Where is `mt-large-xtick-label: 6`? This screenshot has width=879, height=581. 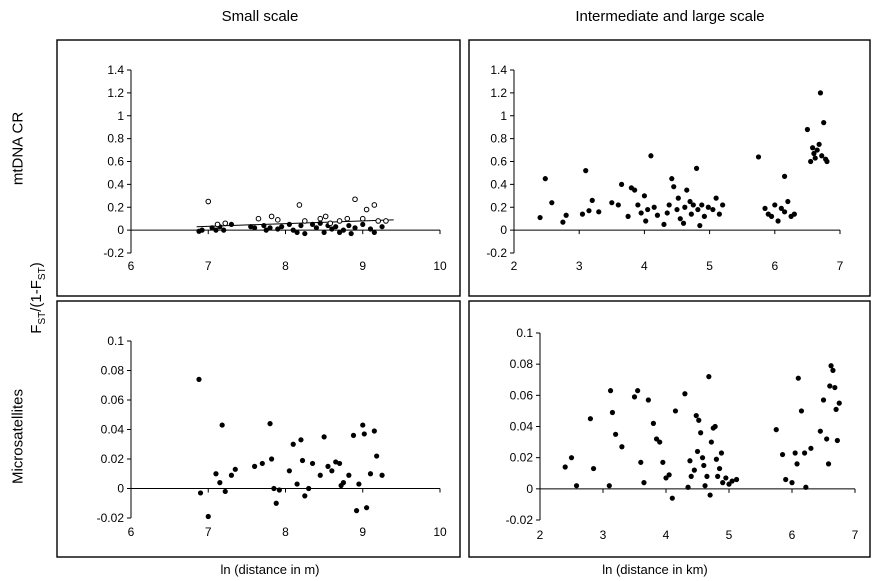
mt-large-xtick-label: 6 is located at coordinates (774, 266).